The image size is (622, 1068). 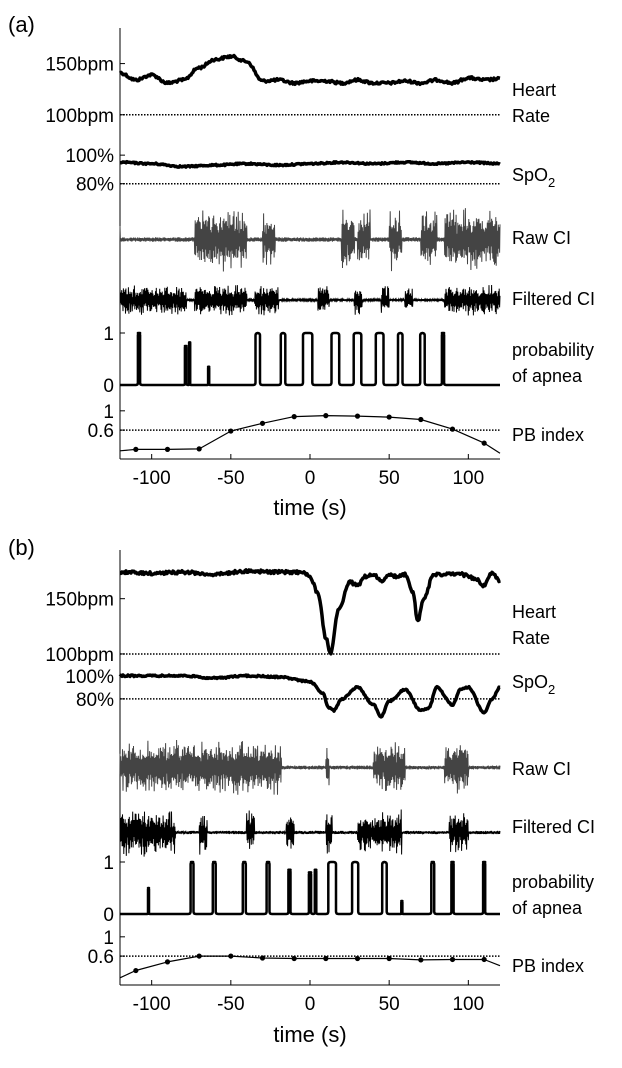 What do you see at coordinates (21, 547) in the screenshot?
I see `panel-label: (b)` at bounding box center [21, 547].